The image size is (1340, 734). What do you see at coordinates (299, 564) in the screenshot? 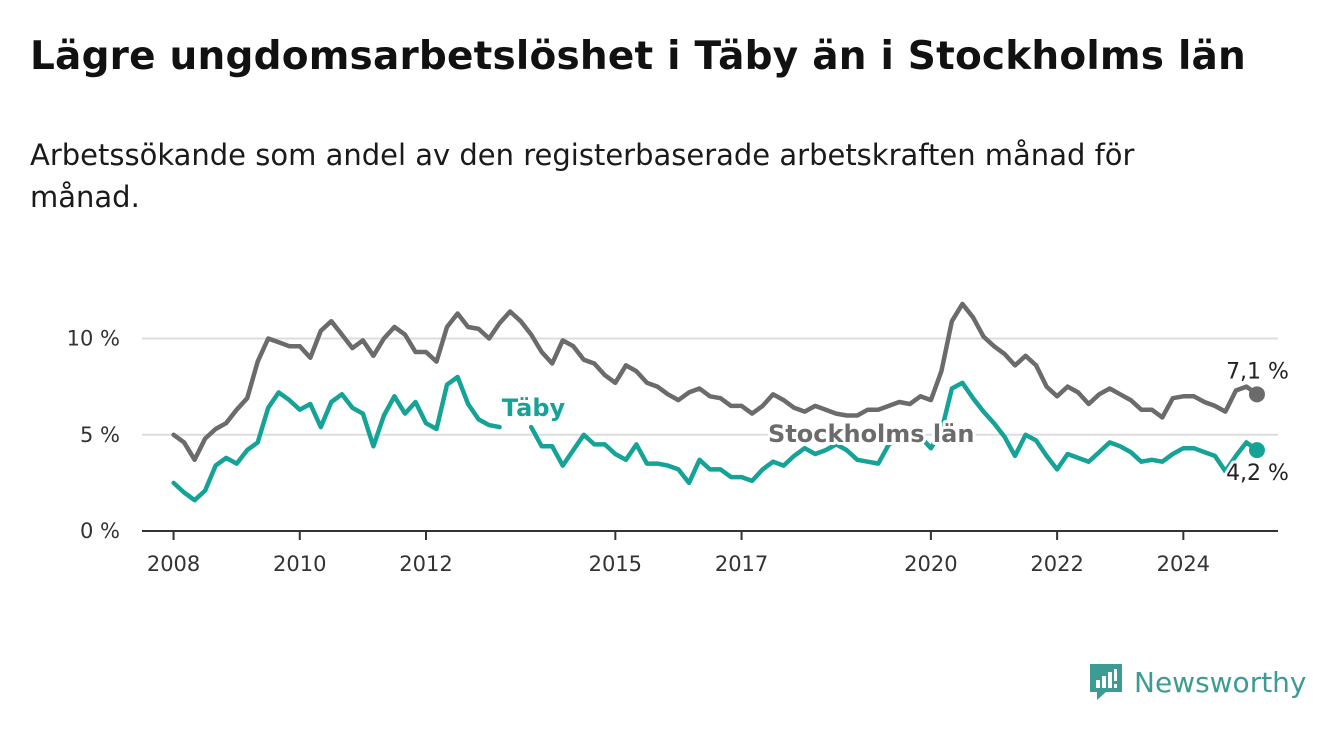
I see `x-tick-label: 2010` at bounding box center [299, 564].